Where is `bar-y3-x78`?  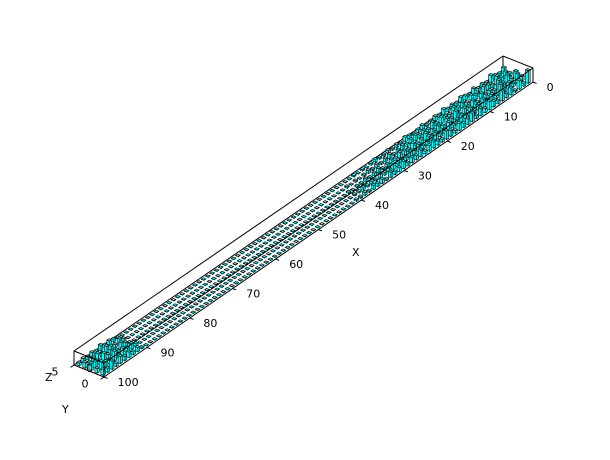
bar-y3-x78 is located at coordinates (175, 305).